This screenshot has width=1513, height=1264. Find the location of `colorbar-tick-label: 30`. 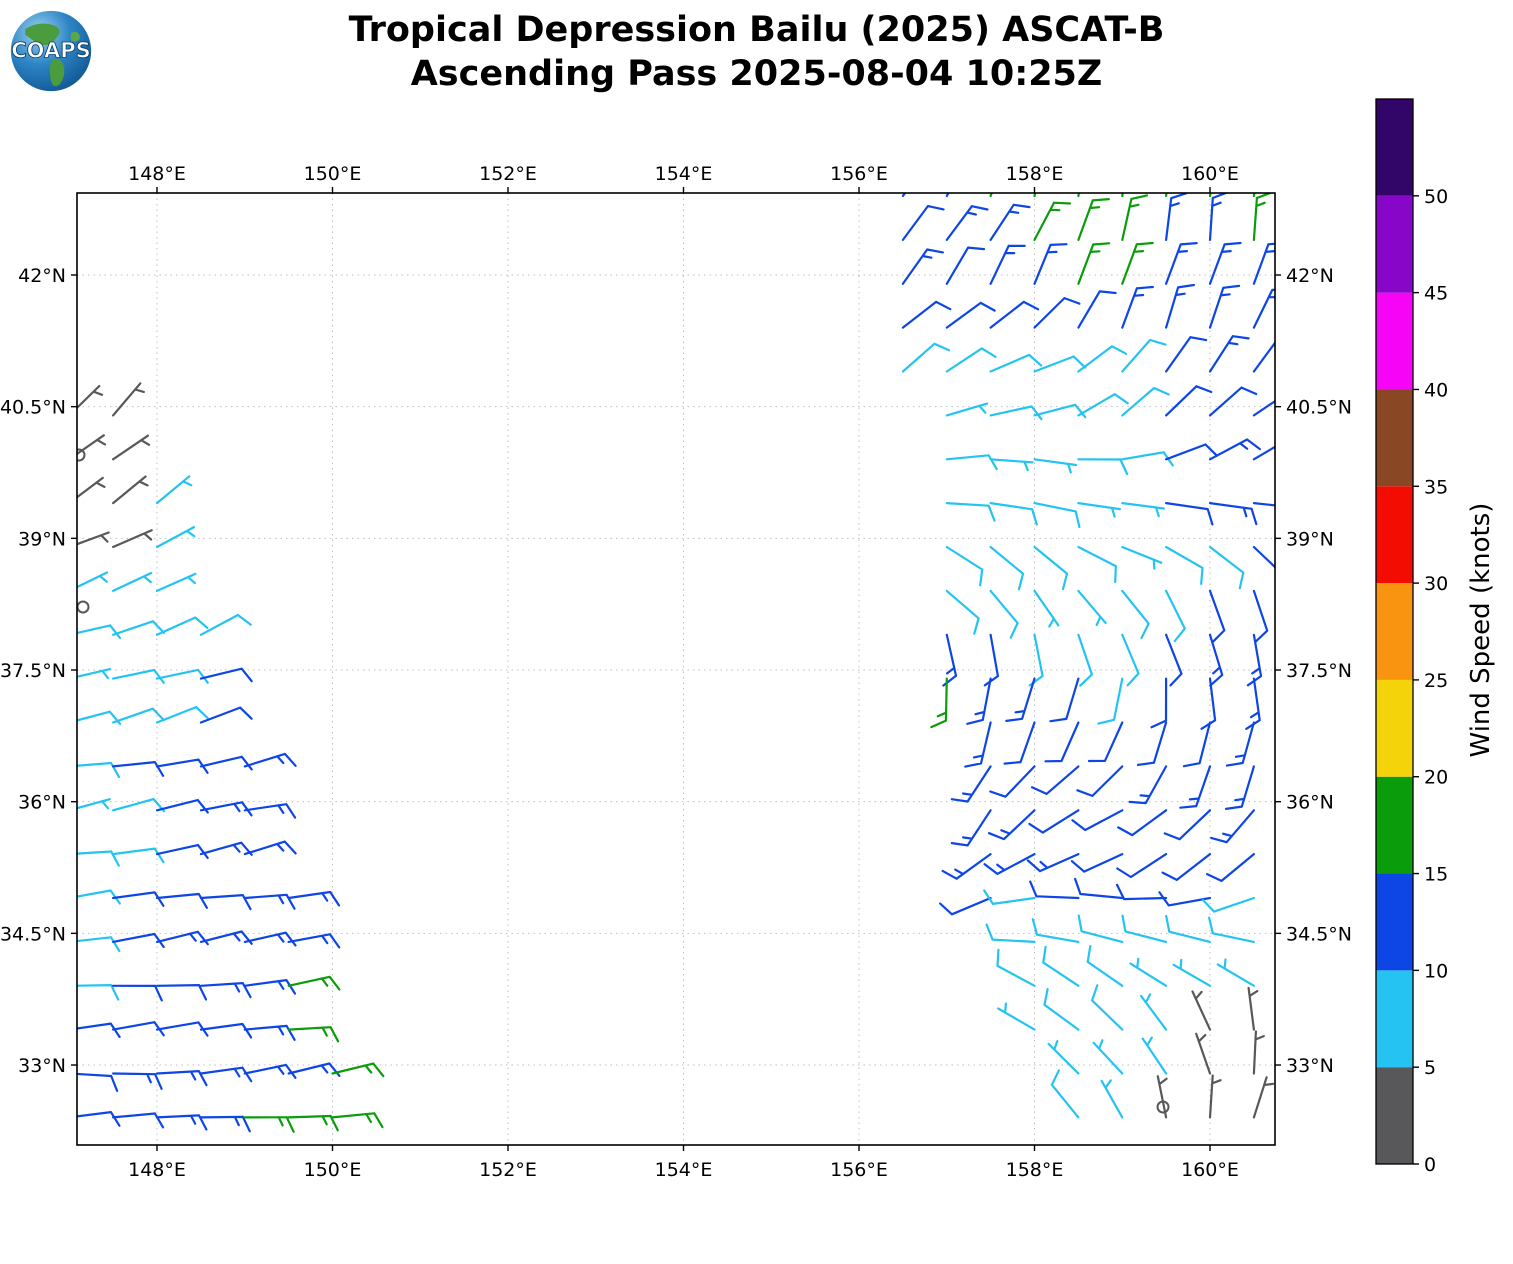

colorbar-tick-label: 30 is located at coordinates (1436, 584).